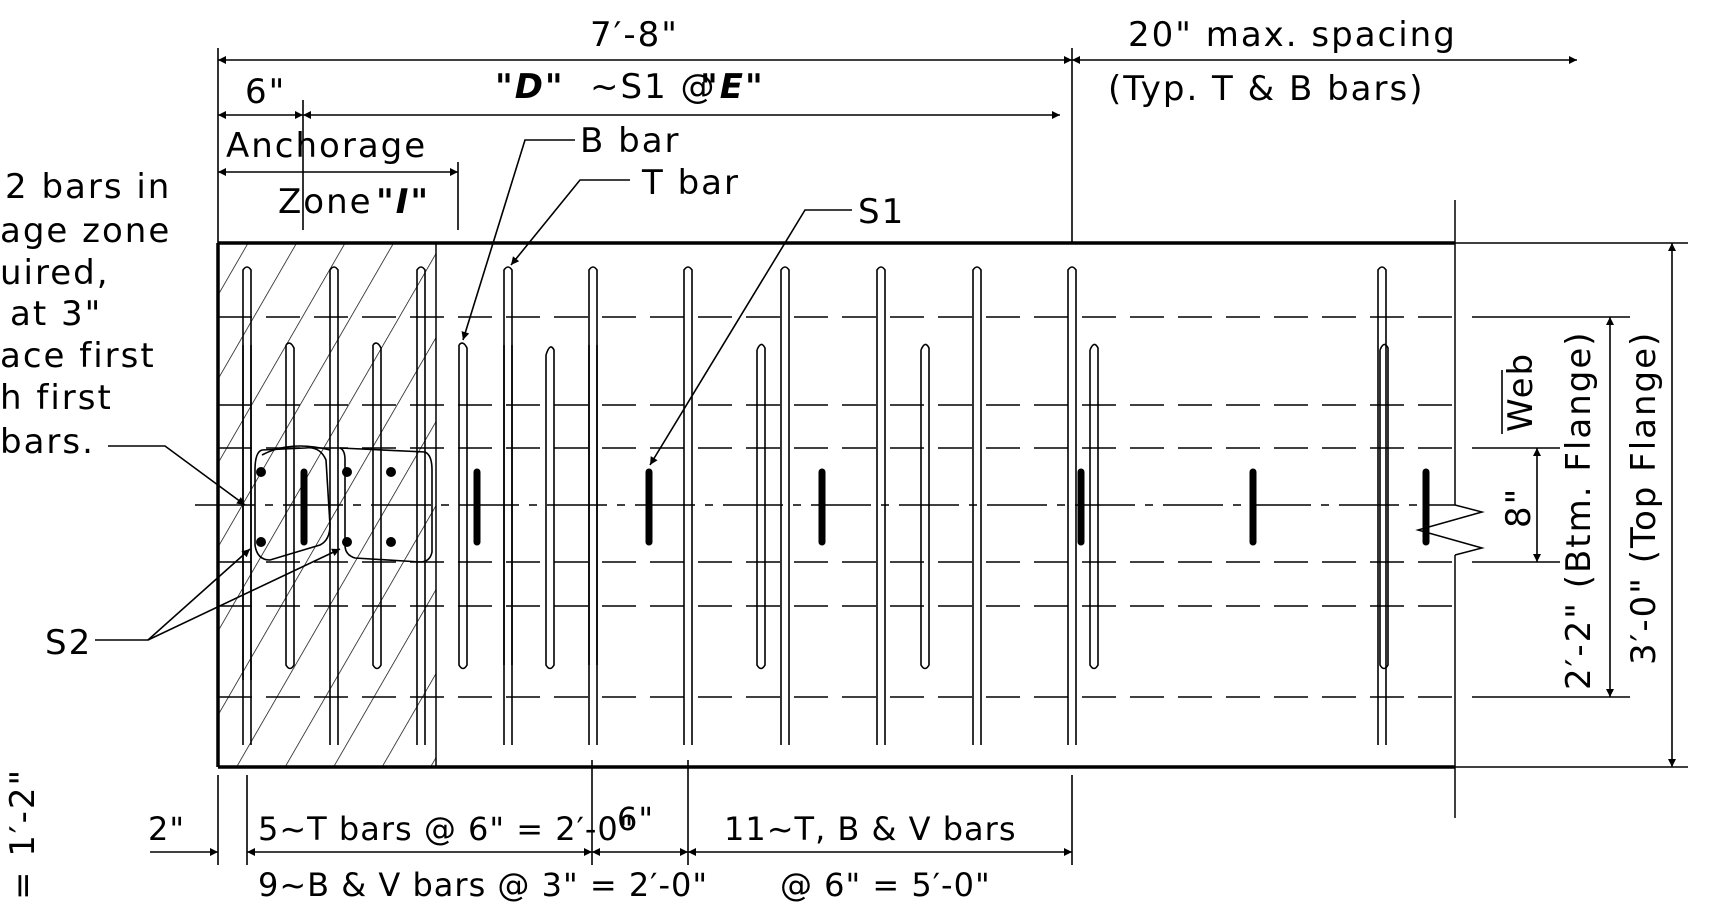 This screenshot has height=914, width=1729. I want to click on b-bar-callout: B bar, so click(630, 141).